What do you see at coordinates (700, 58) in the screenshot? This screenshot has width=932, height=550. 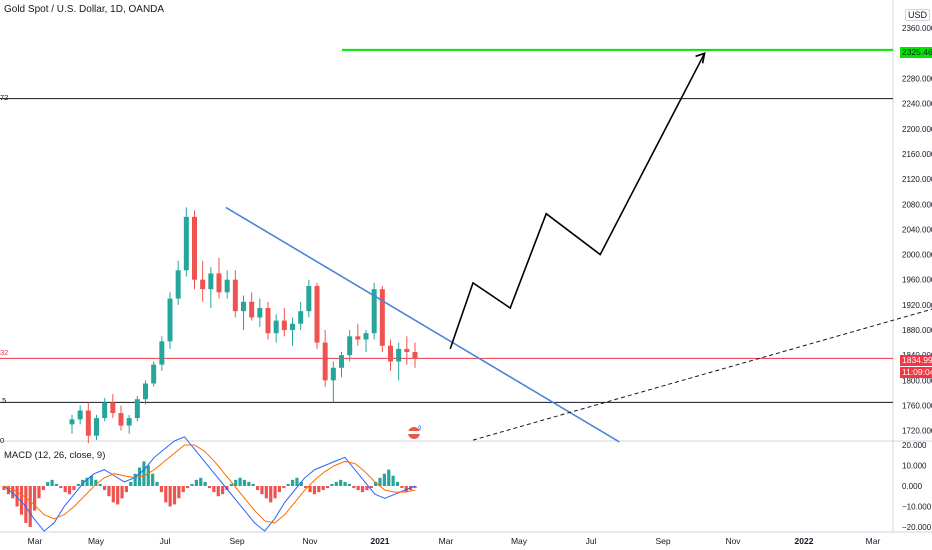 I see `projection-arrowhead` at bounding box center [700, 58].